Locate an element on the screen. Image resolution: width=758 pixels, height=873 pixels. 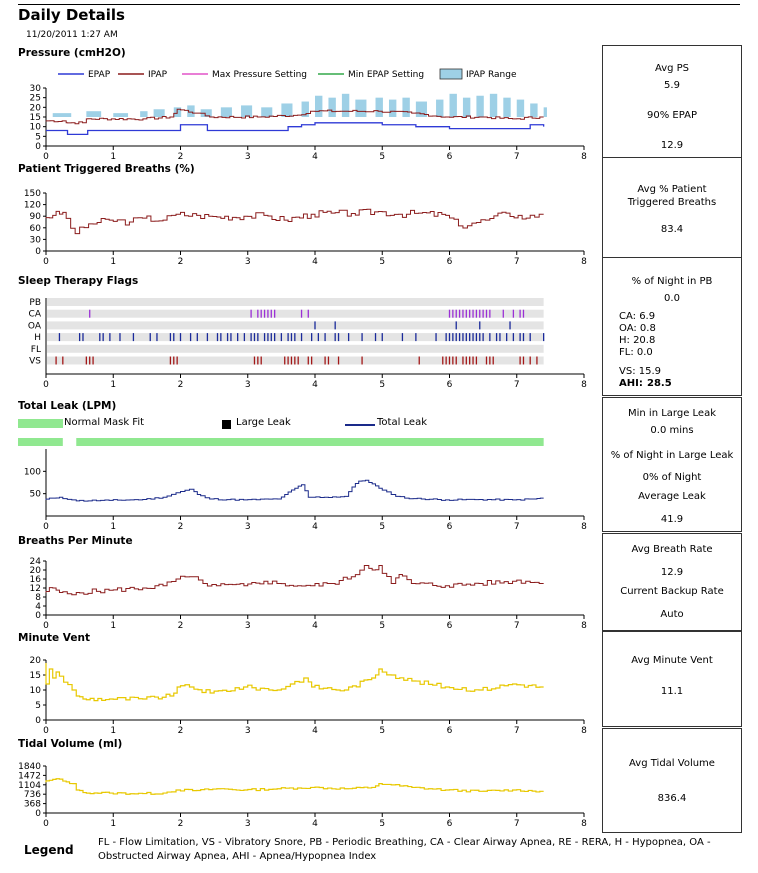
ca-stat: CA: 6.9 is located at coordinates (637, 316).